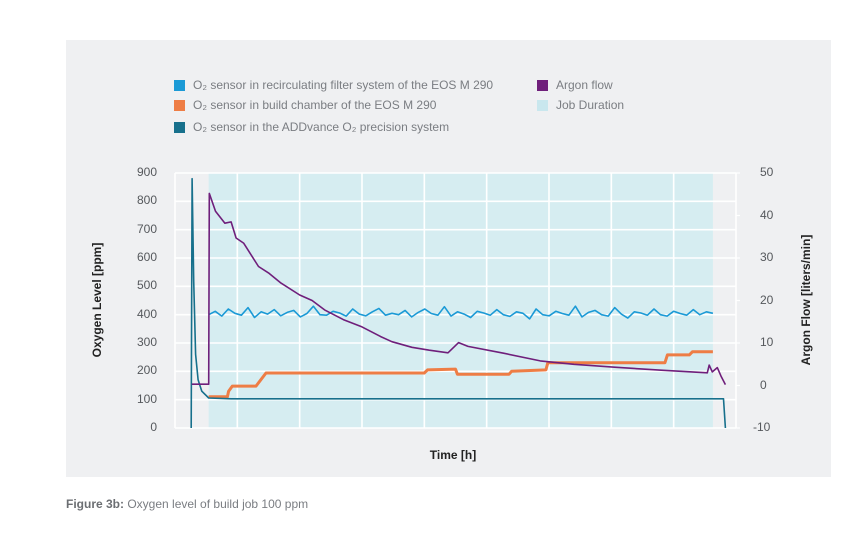 The width and height of the screenshot is (856, 537). I want to click on legend-label: Job Duration, so click(590, 105).